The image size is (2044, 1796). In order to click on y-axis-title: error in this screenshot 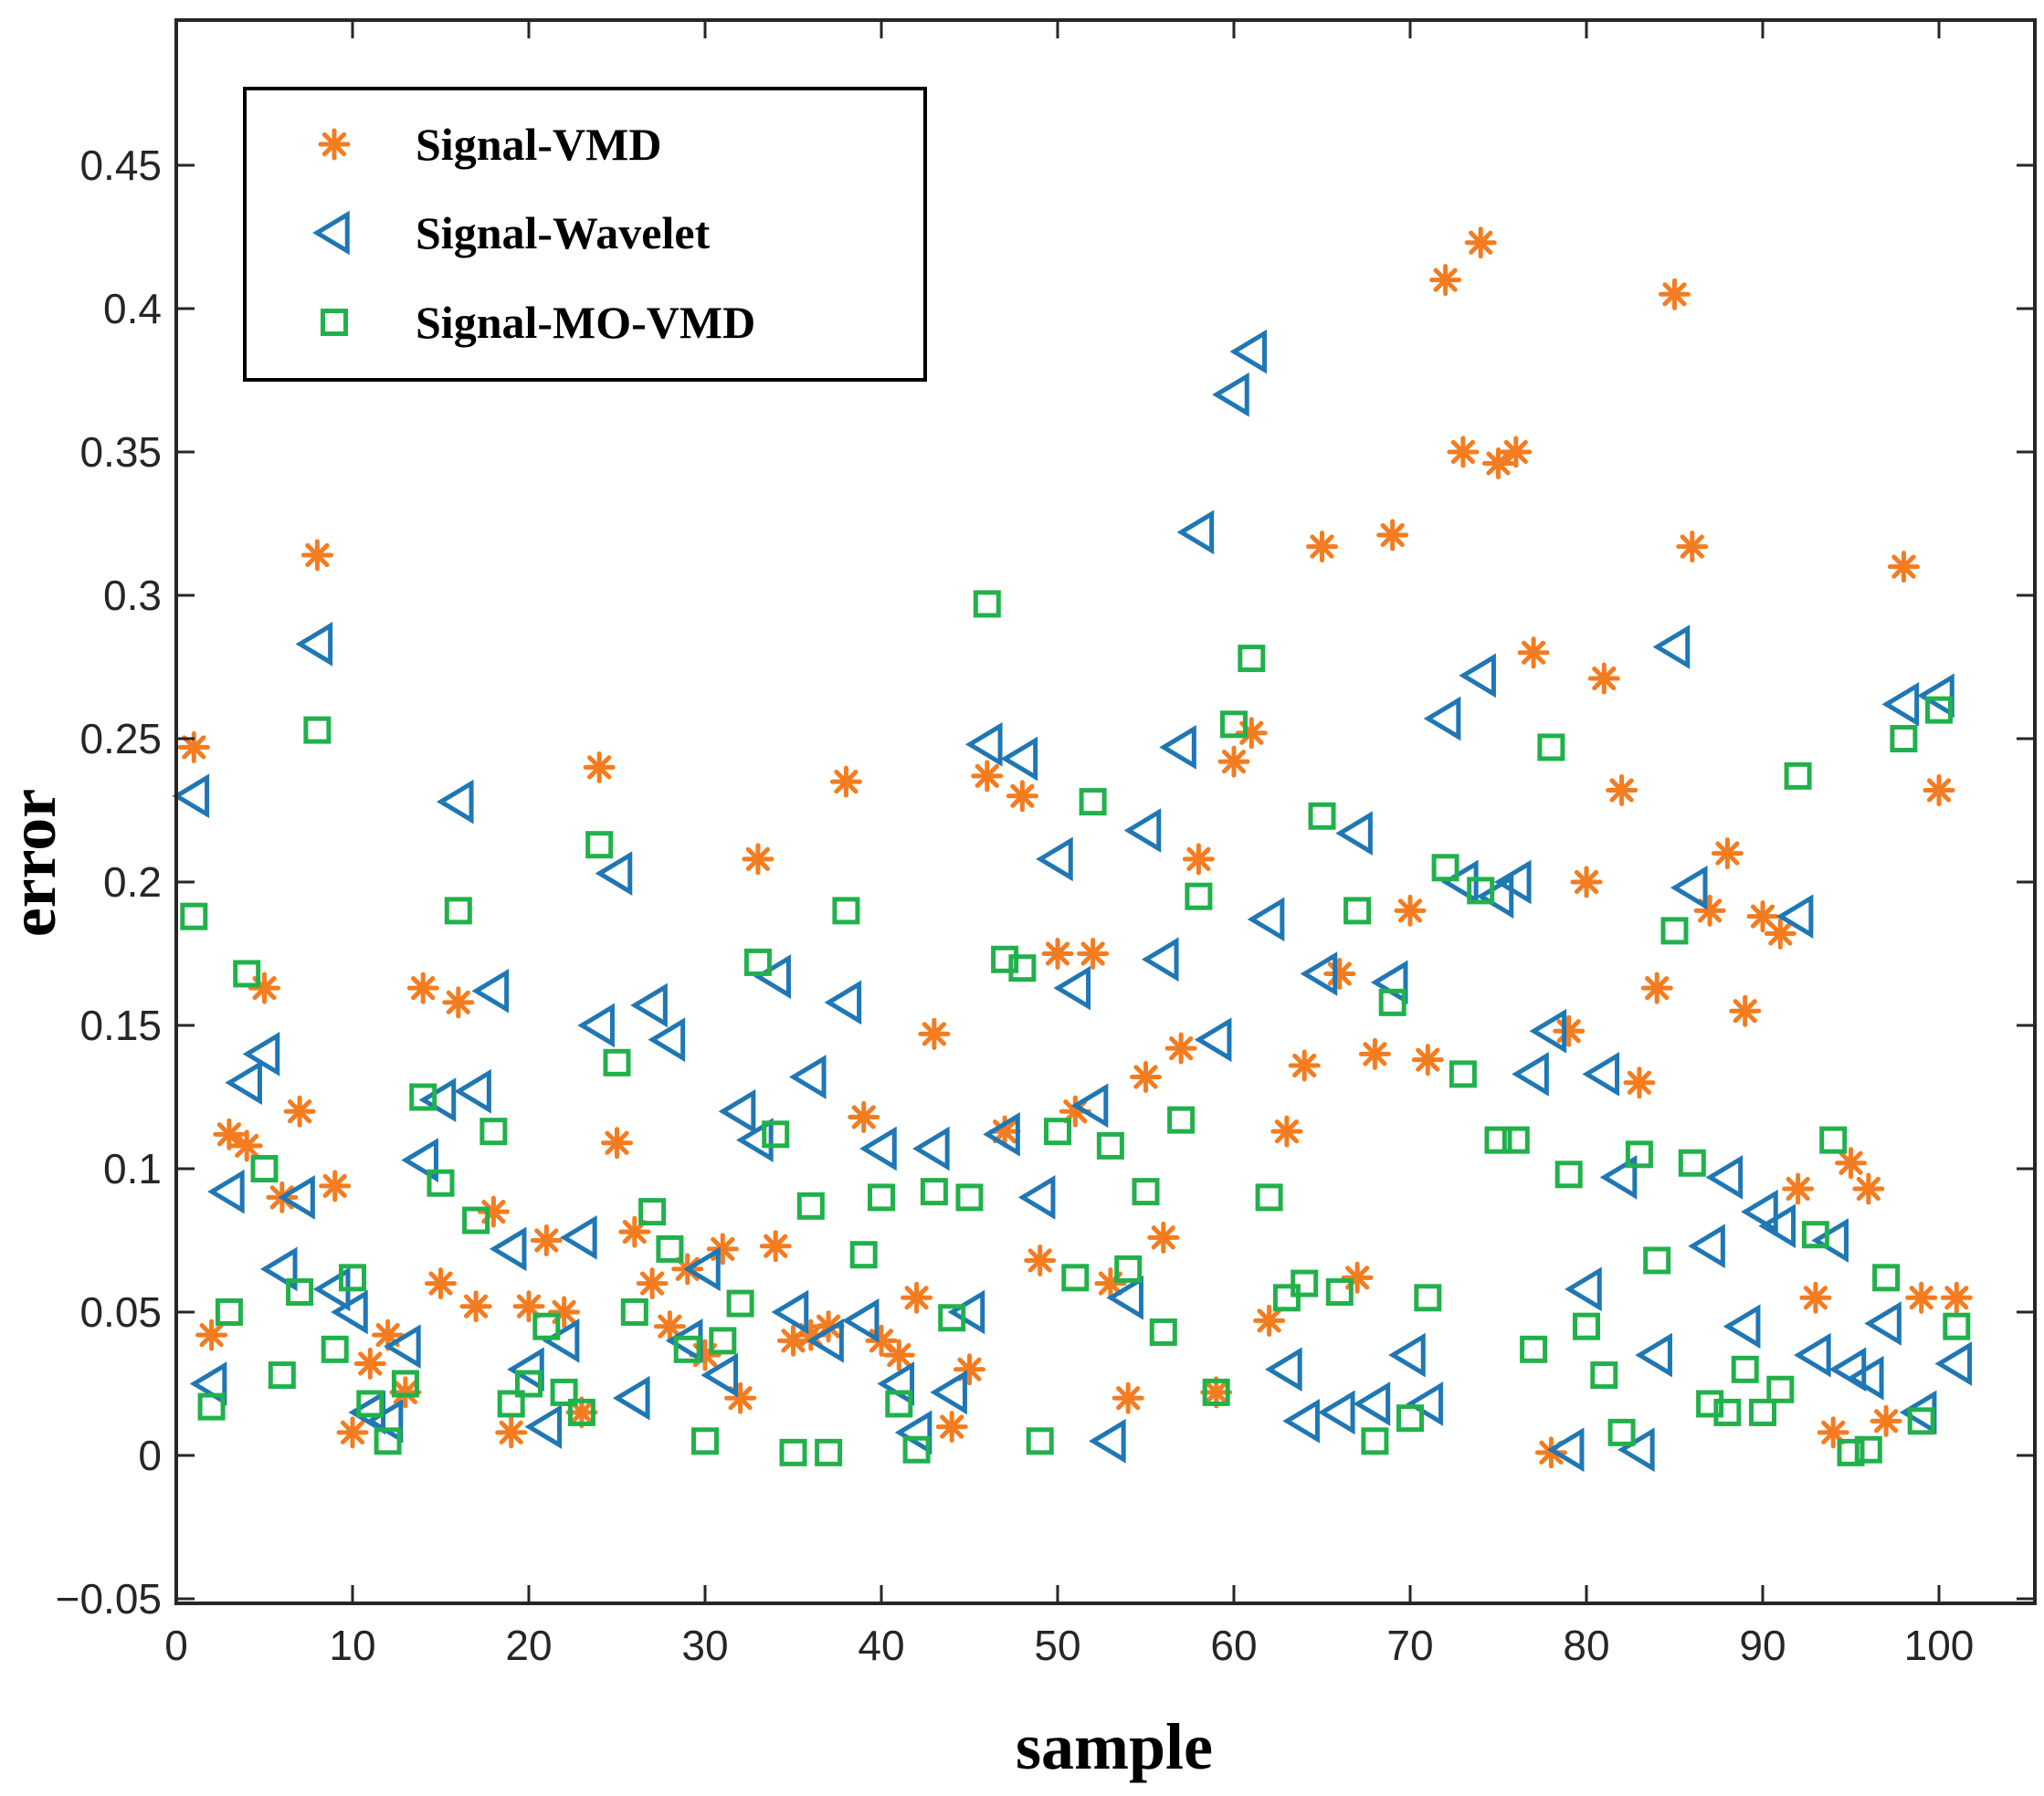, I will do `click(34, 863)`.